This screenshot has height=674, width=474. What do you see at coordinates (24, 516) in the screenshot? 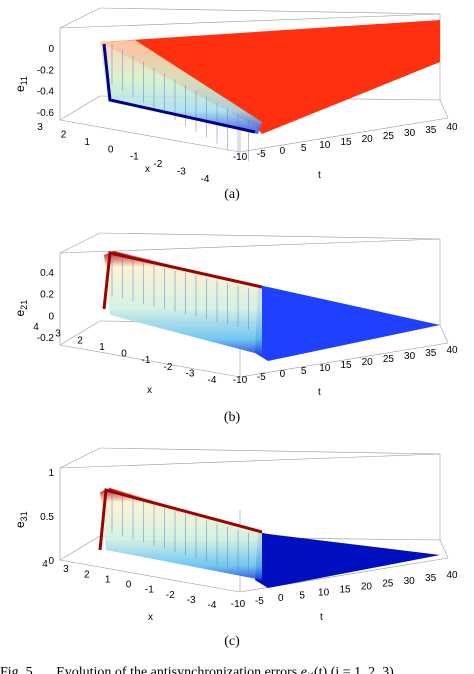
I see `z-label-sub: 31` at bounding box center [24, 516].